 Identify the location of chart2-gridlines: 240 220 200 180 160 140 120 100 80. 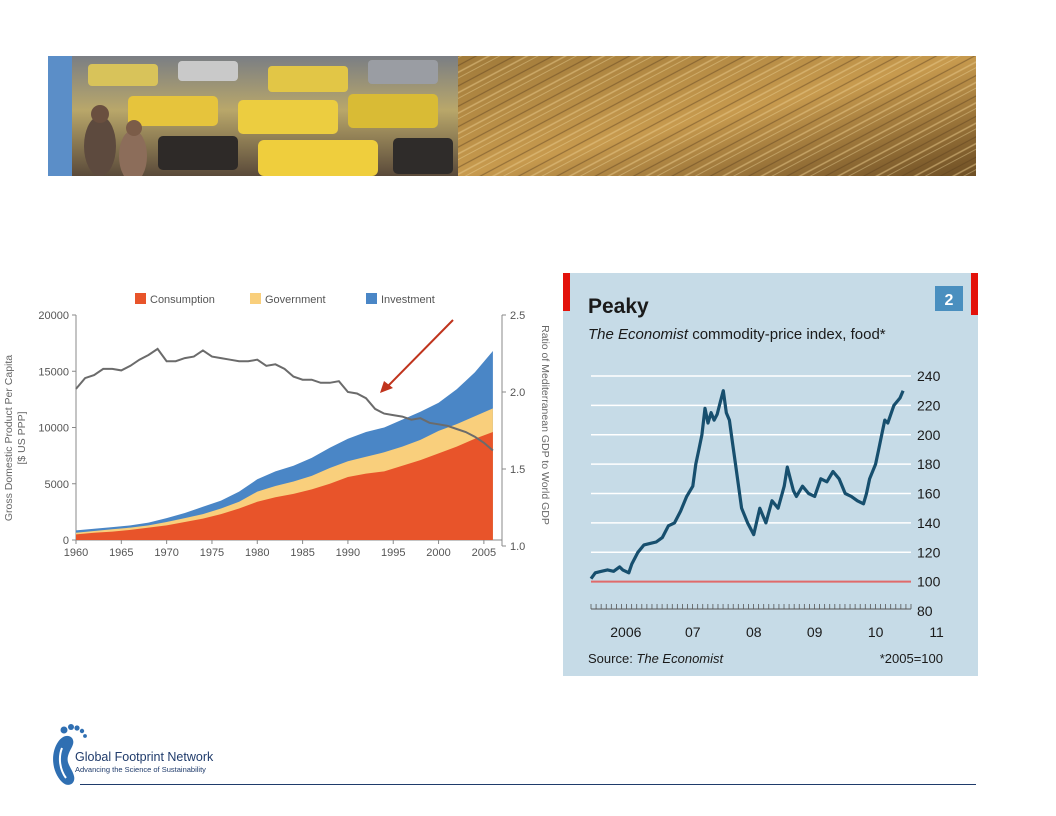
(766, 493).